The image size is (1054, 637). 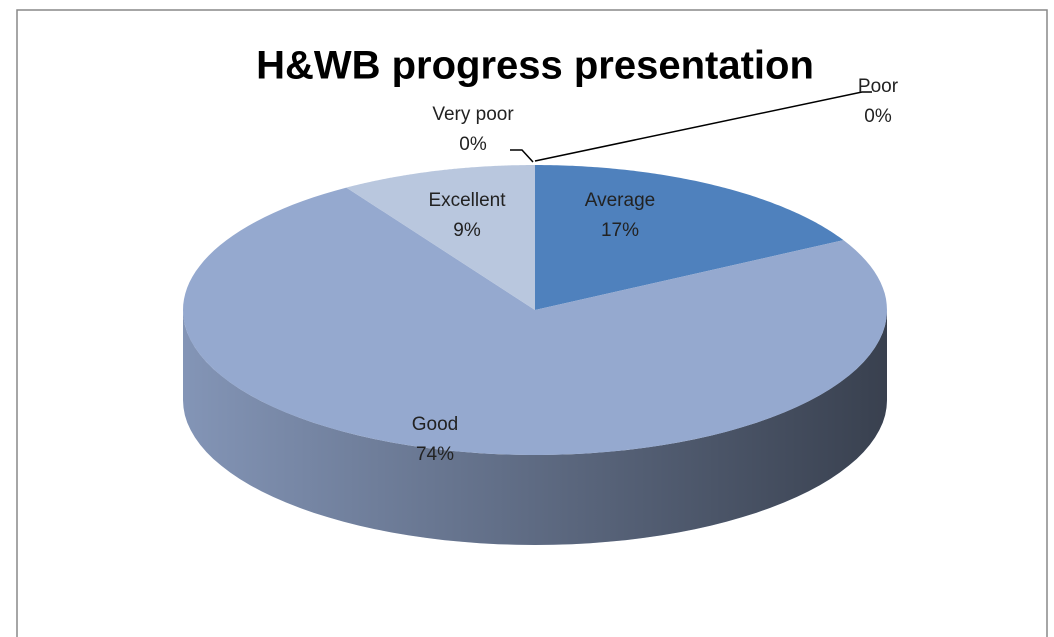 What do you see at coordinates (435, 454) in the screenshot?
I see `slice-value: 74%` at bounding box center [435, 454].